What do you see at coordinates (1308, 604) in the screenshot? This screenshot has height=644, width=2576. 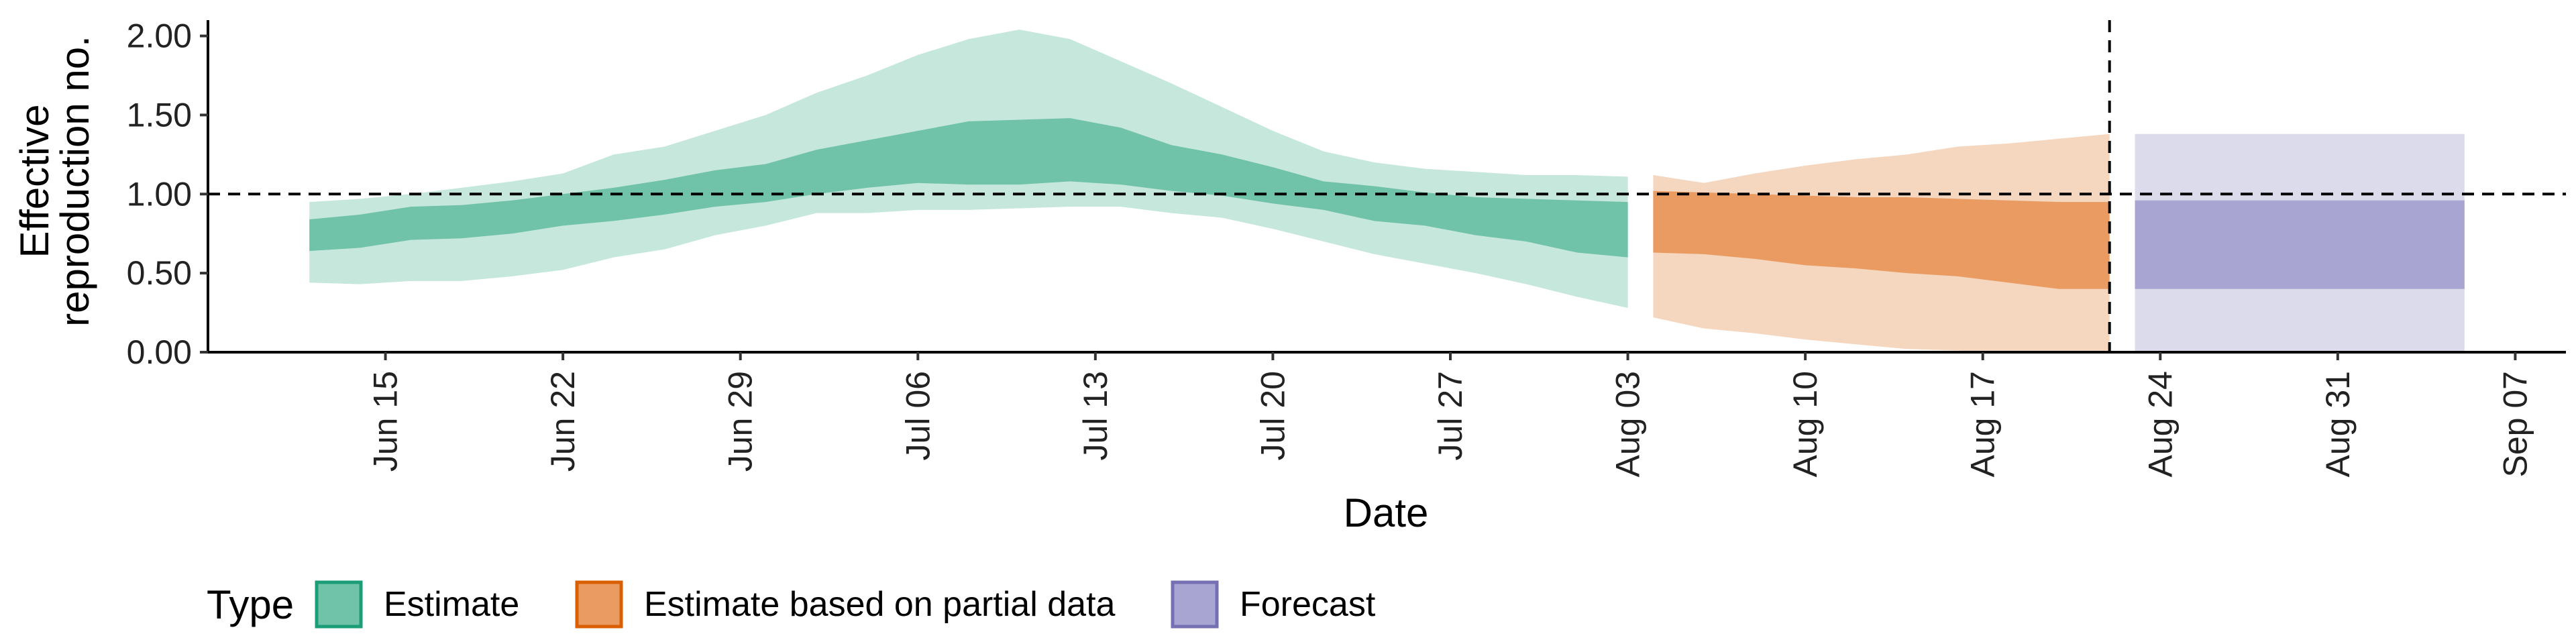 I see `legend-label-2: Forecast` at bounding box center [1308, 604].